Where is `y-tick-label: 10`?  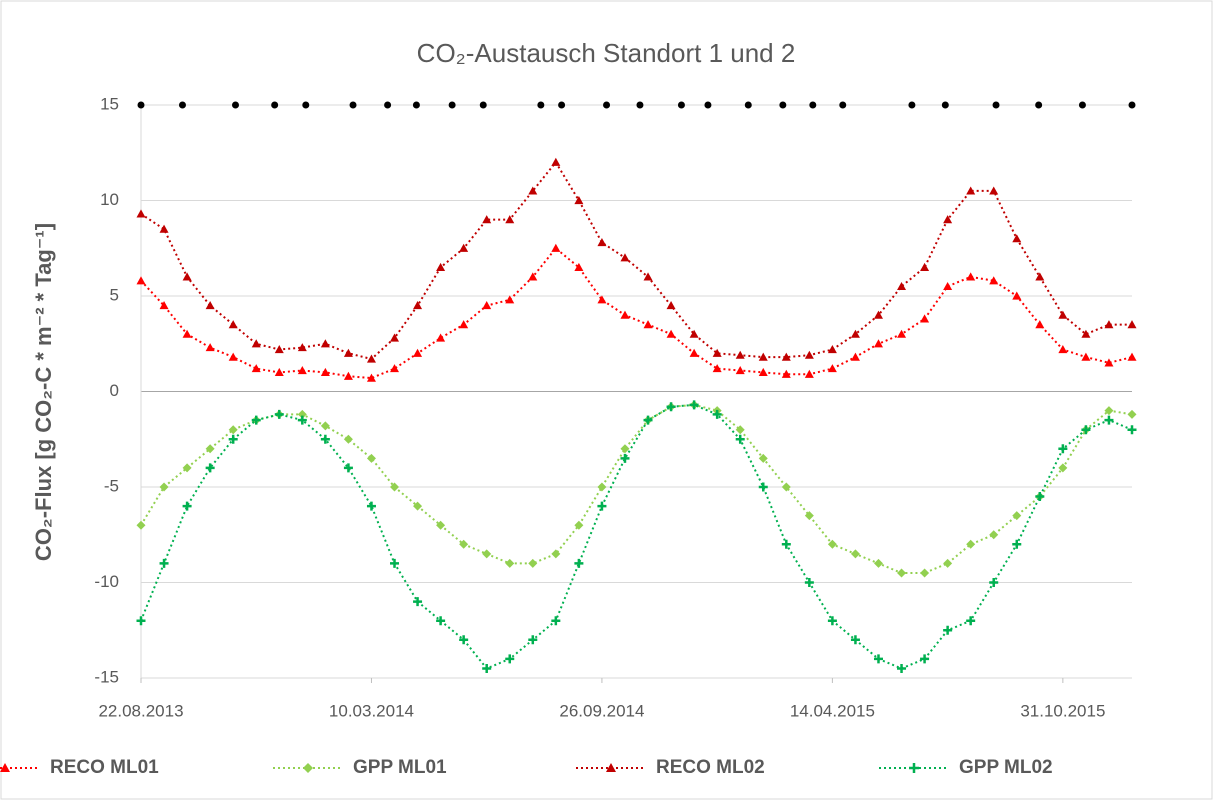 y-tick-label: 10 is located at coordinates (109, 199).